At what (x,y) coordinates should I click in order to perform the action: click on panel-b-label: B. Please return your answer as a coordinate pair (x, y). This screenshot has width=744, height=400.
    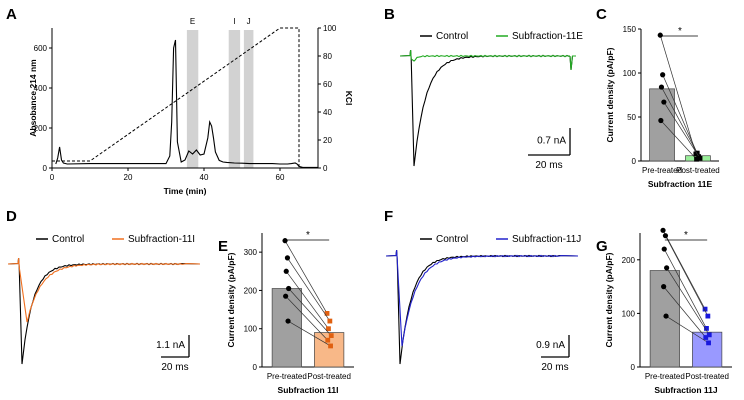
    Looking at the image, I should click on (389, 14).